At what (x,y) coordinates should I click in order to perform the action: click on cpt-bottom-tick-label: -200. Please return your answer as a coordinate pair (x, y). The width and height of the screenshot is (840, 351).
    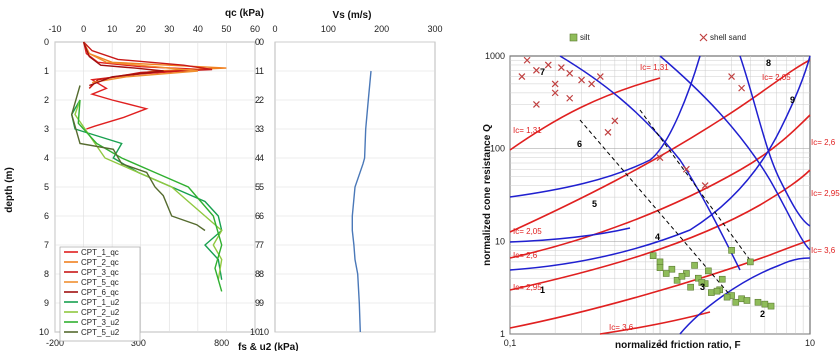
    Looking at the image, I should click on (55, 343).